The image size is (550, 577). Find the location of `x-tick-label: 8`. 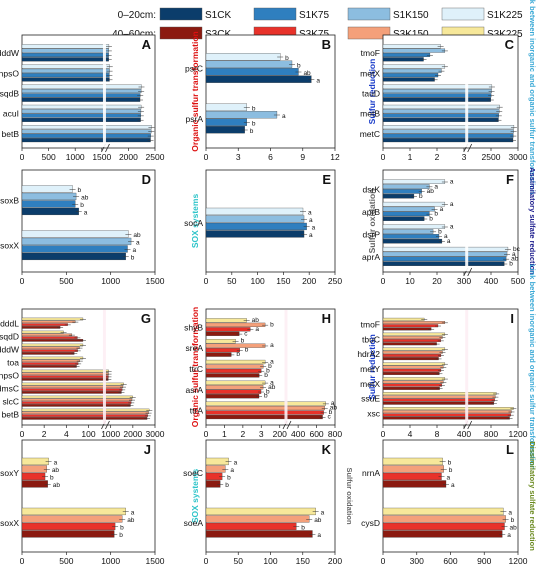

x-tick-label: 8 is located at coordinates (437, 434).